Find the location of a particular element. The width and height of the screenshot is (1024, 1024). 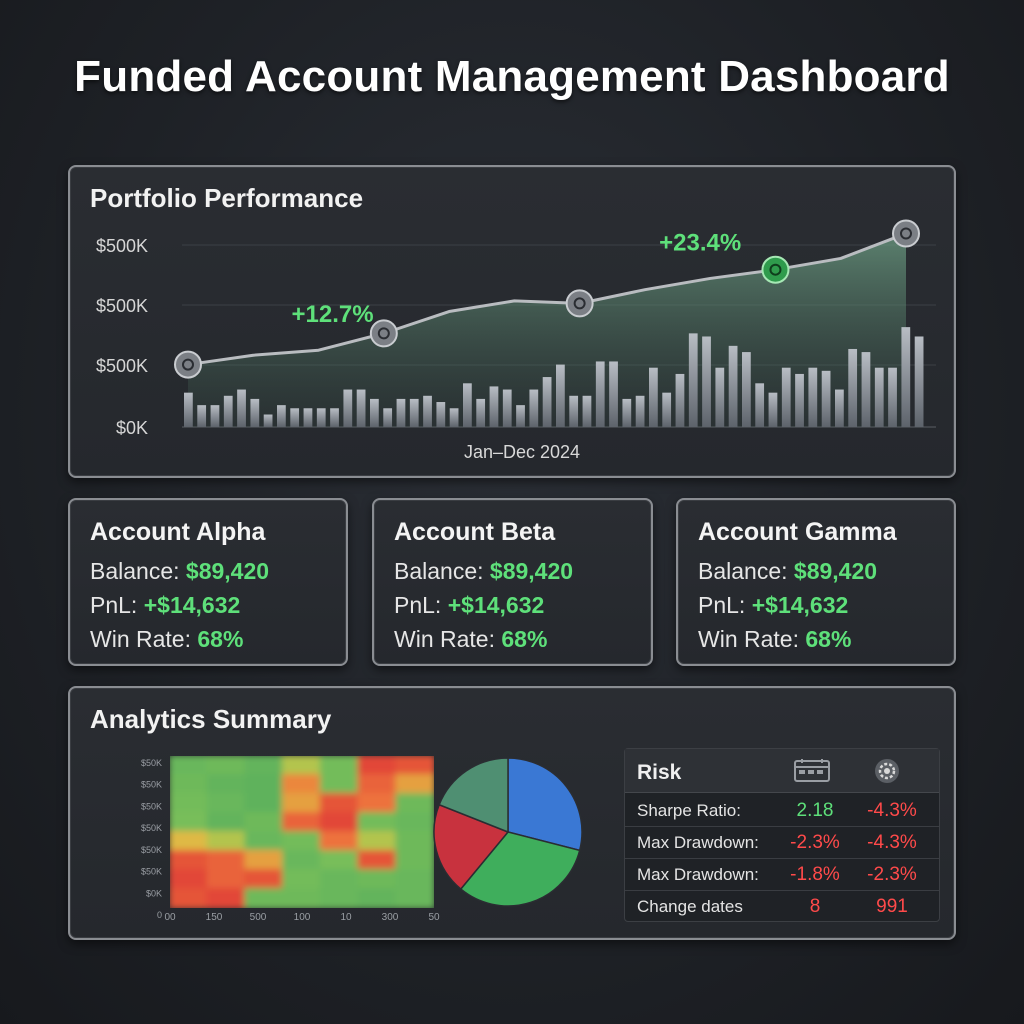

y-tick-label: $0K is located at coordinates (132, 428).